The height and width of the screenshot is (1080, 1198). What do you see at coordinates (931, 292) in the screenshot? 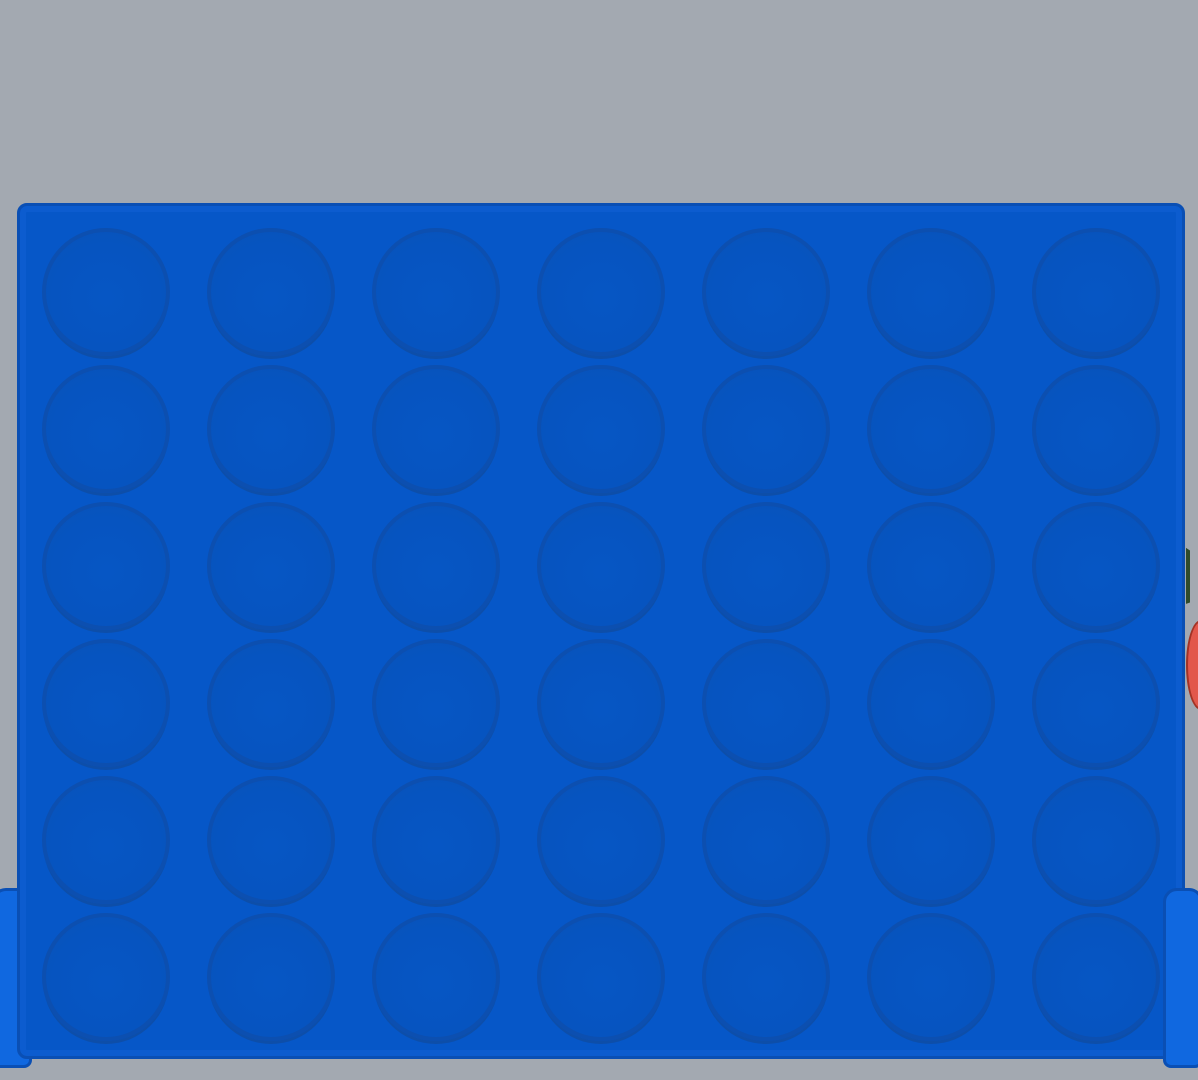
I see `board-slot-r1-c6` at bounding box center [931, 292].